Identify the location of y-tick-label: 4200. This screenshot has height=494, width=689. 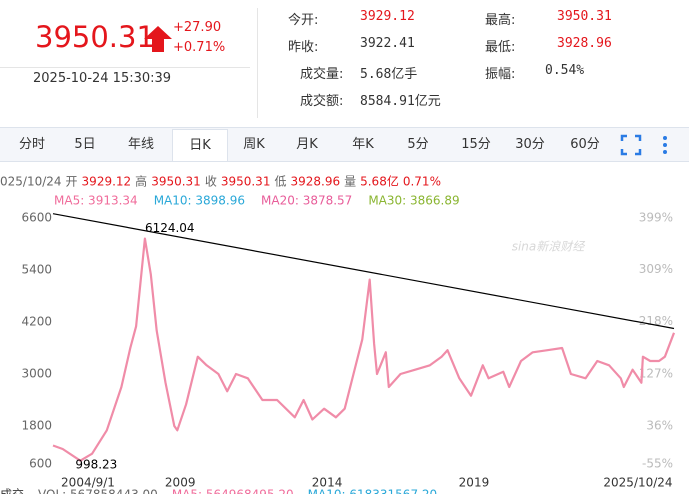
(36, 322).